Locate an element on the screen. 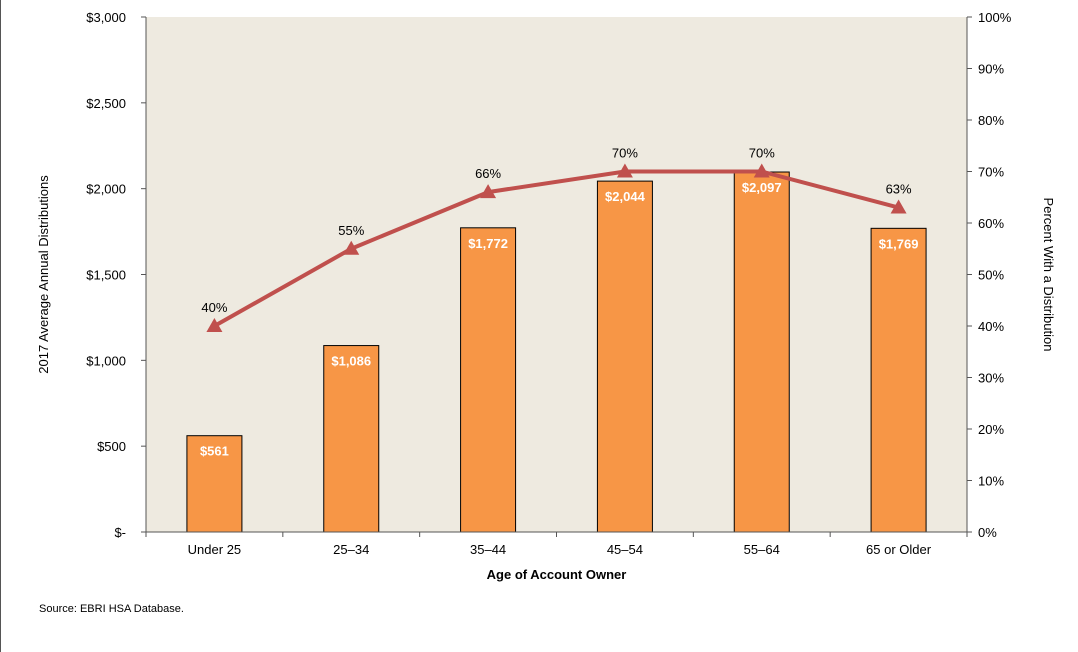 This screenshot has width=1078, height=652. x-tick-label-3: 45–54 is located at coordinates (625, 549).